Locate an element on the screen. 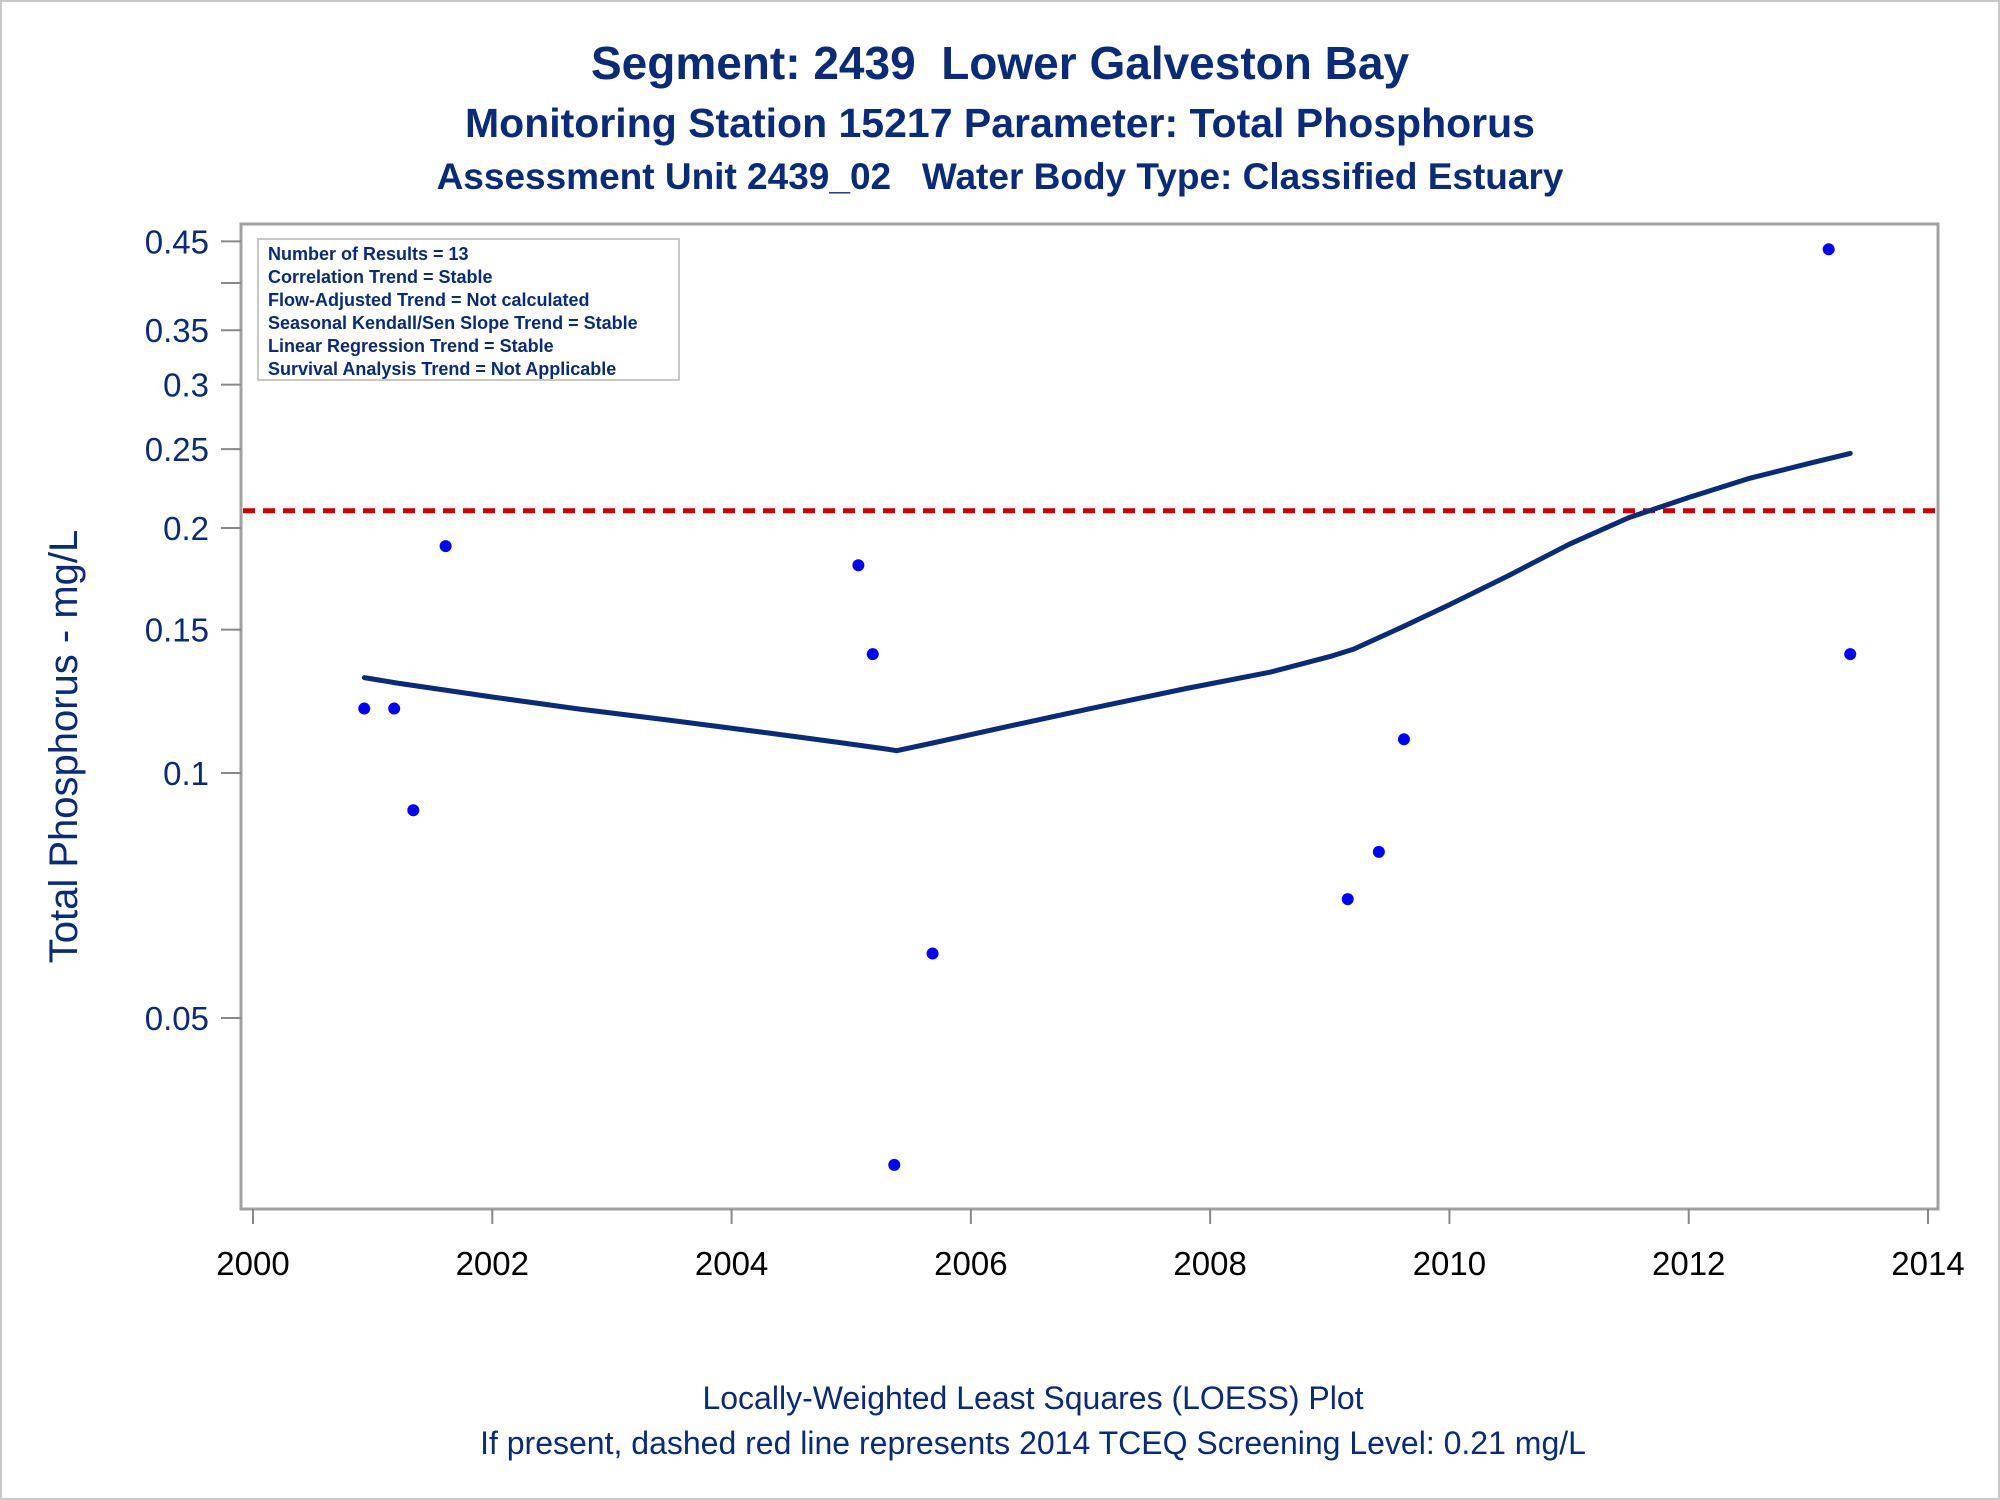 The width and height of the screenshot is (2000, 1500). info-box-line: Number of Results = 13 is located at coordinates (368, 254).